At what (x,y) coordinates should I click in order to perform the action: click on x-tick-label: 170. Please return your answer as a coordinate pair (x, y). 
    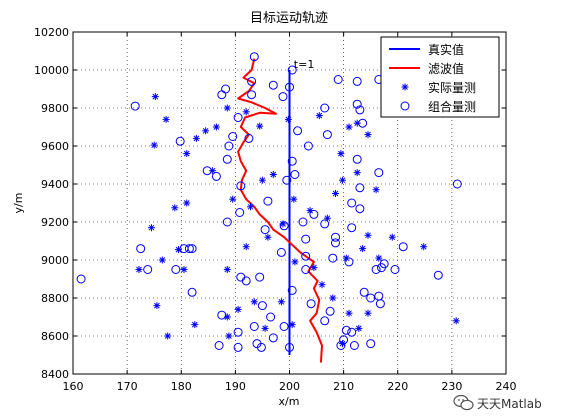
    Looking at the image, I should click on (127, 386).